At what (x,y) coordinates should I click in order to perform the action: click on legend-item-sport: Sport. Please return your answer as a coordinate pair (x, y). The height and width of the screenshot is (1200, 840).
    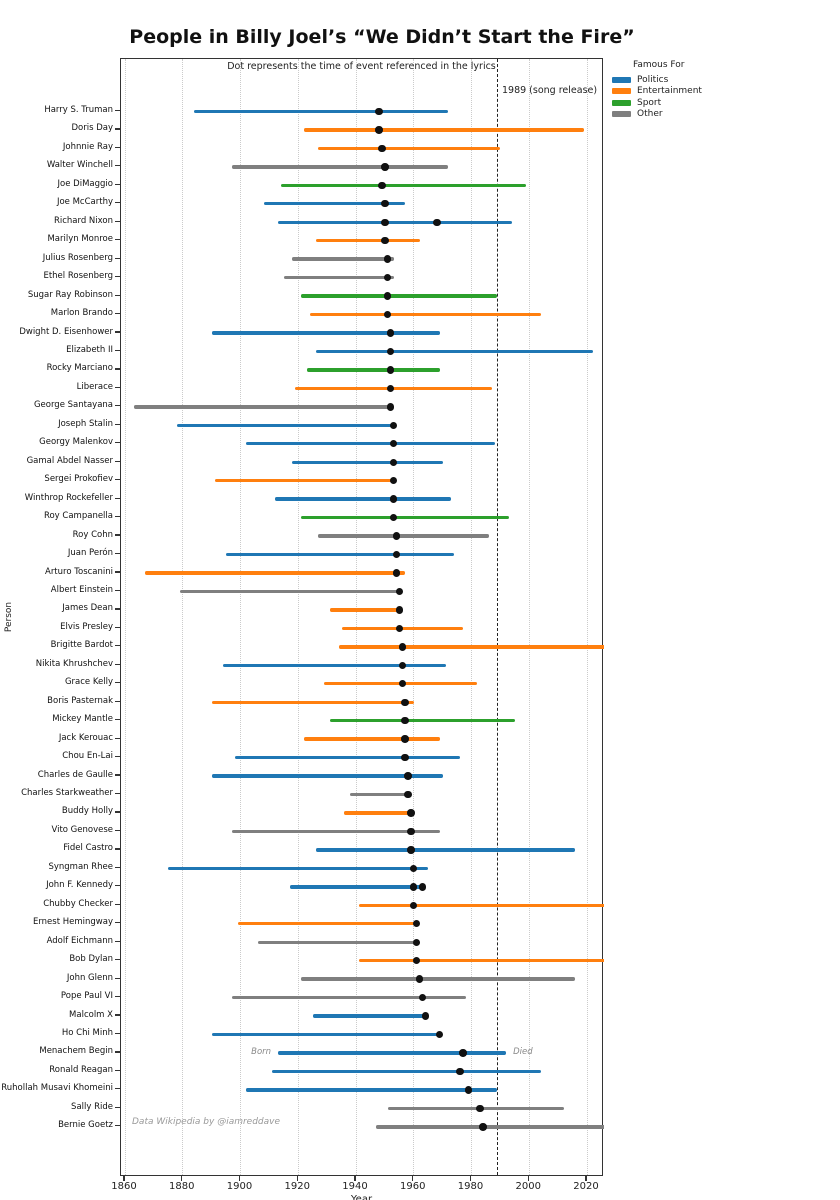
    Looking at the image, I should click on (672, 103).